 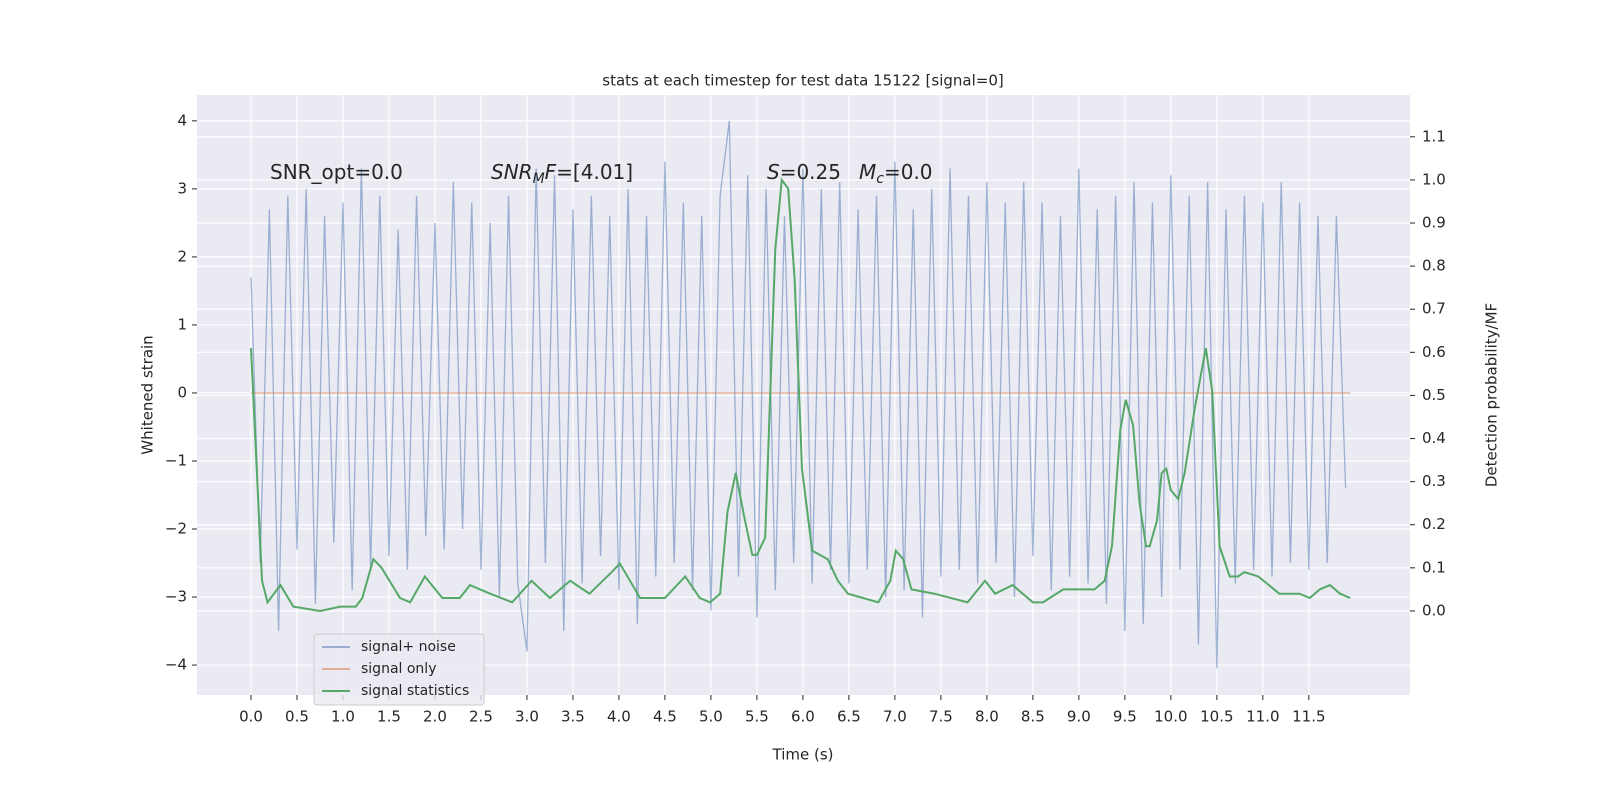 I want to click on x-tick-label: 3.0, so click(x=527, y=717).